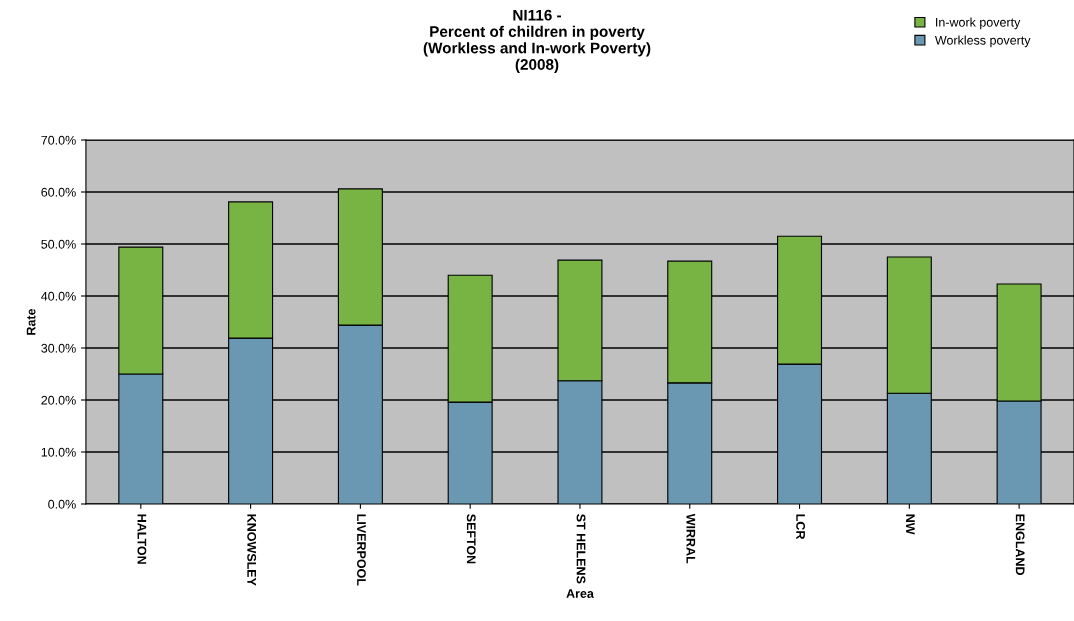 Image resolution: width=1074 pixels, height=621 pixels. Describe the element at coordinates (58, 192) in the screenshot. I see `y-tick-label: 60.0%` at that location.